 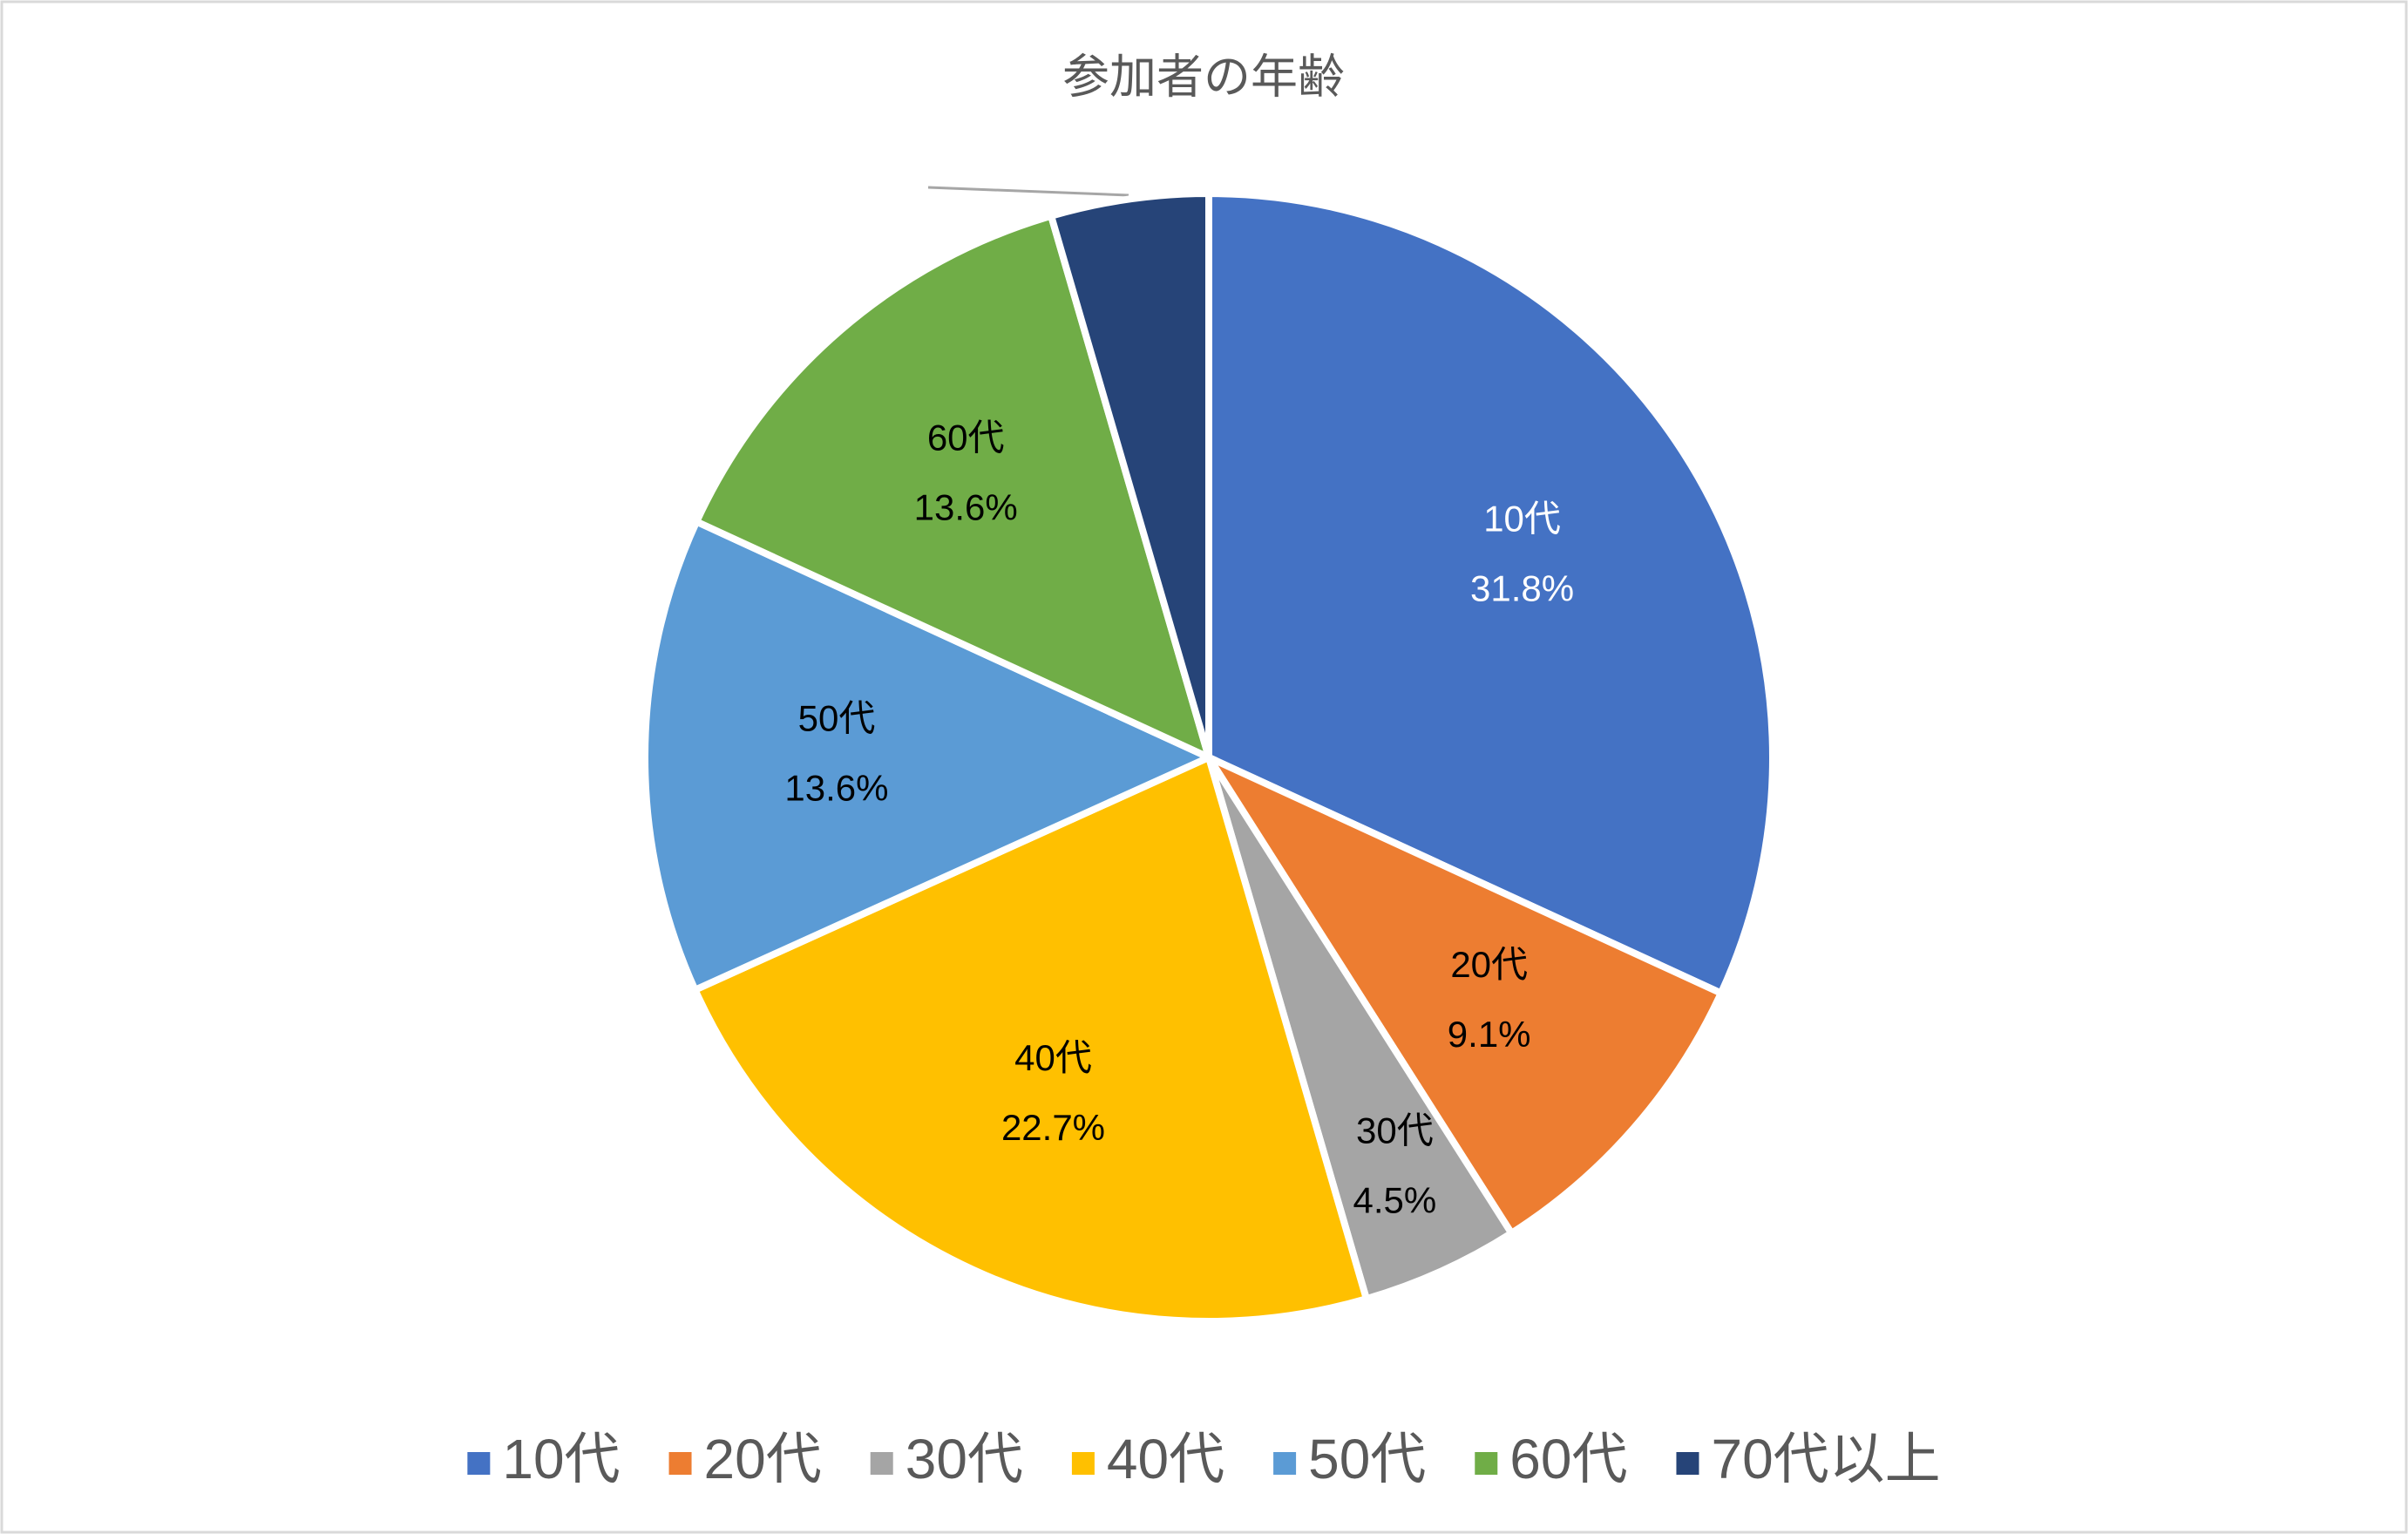 I want to click on legend-label: 60代, so click(x=1568, y=1459).